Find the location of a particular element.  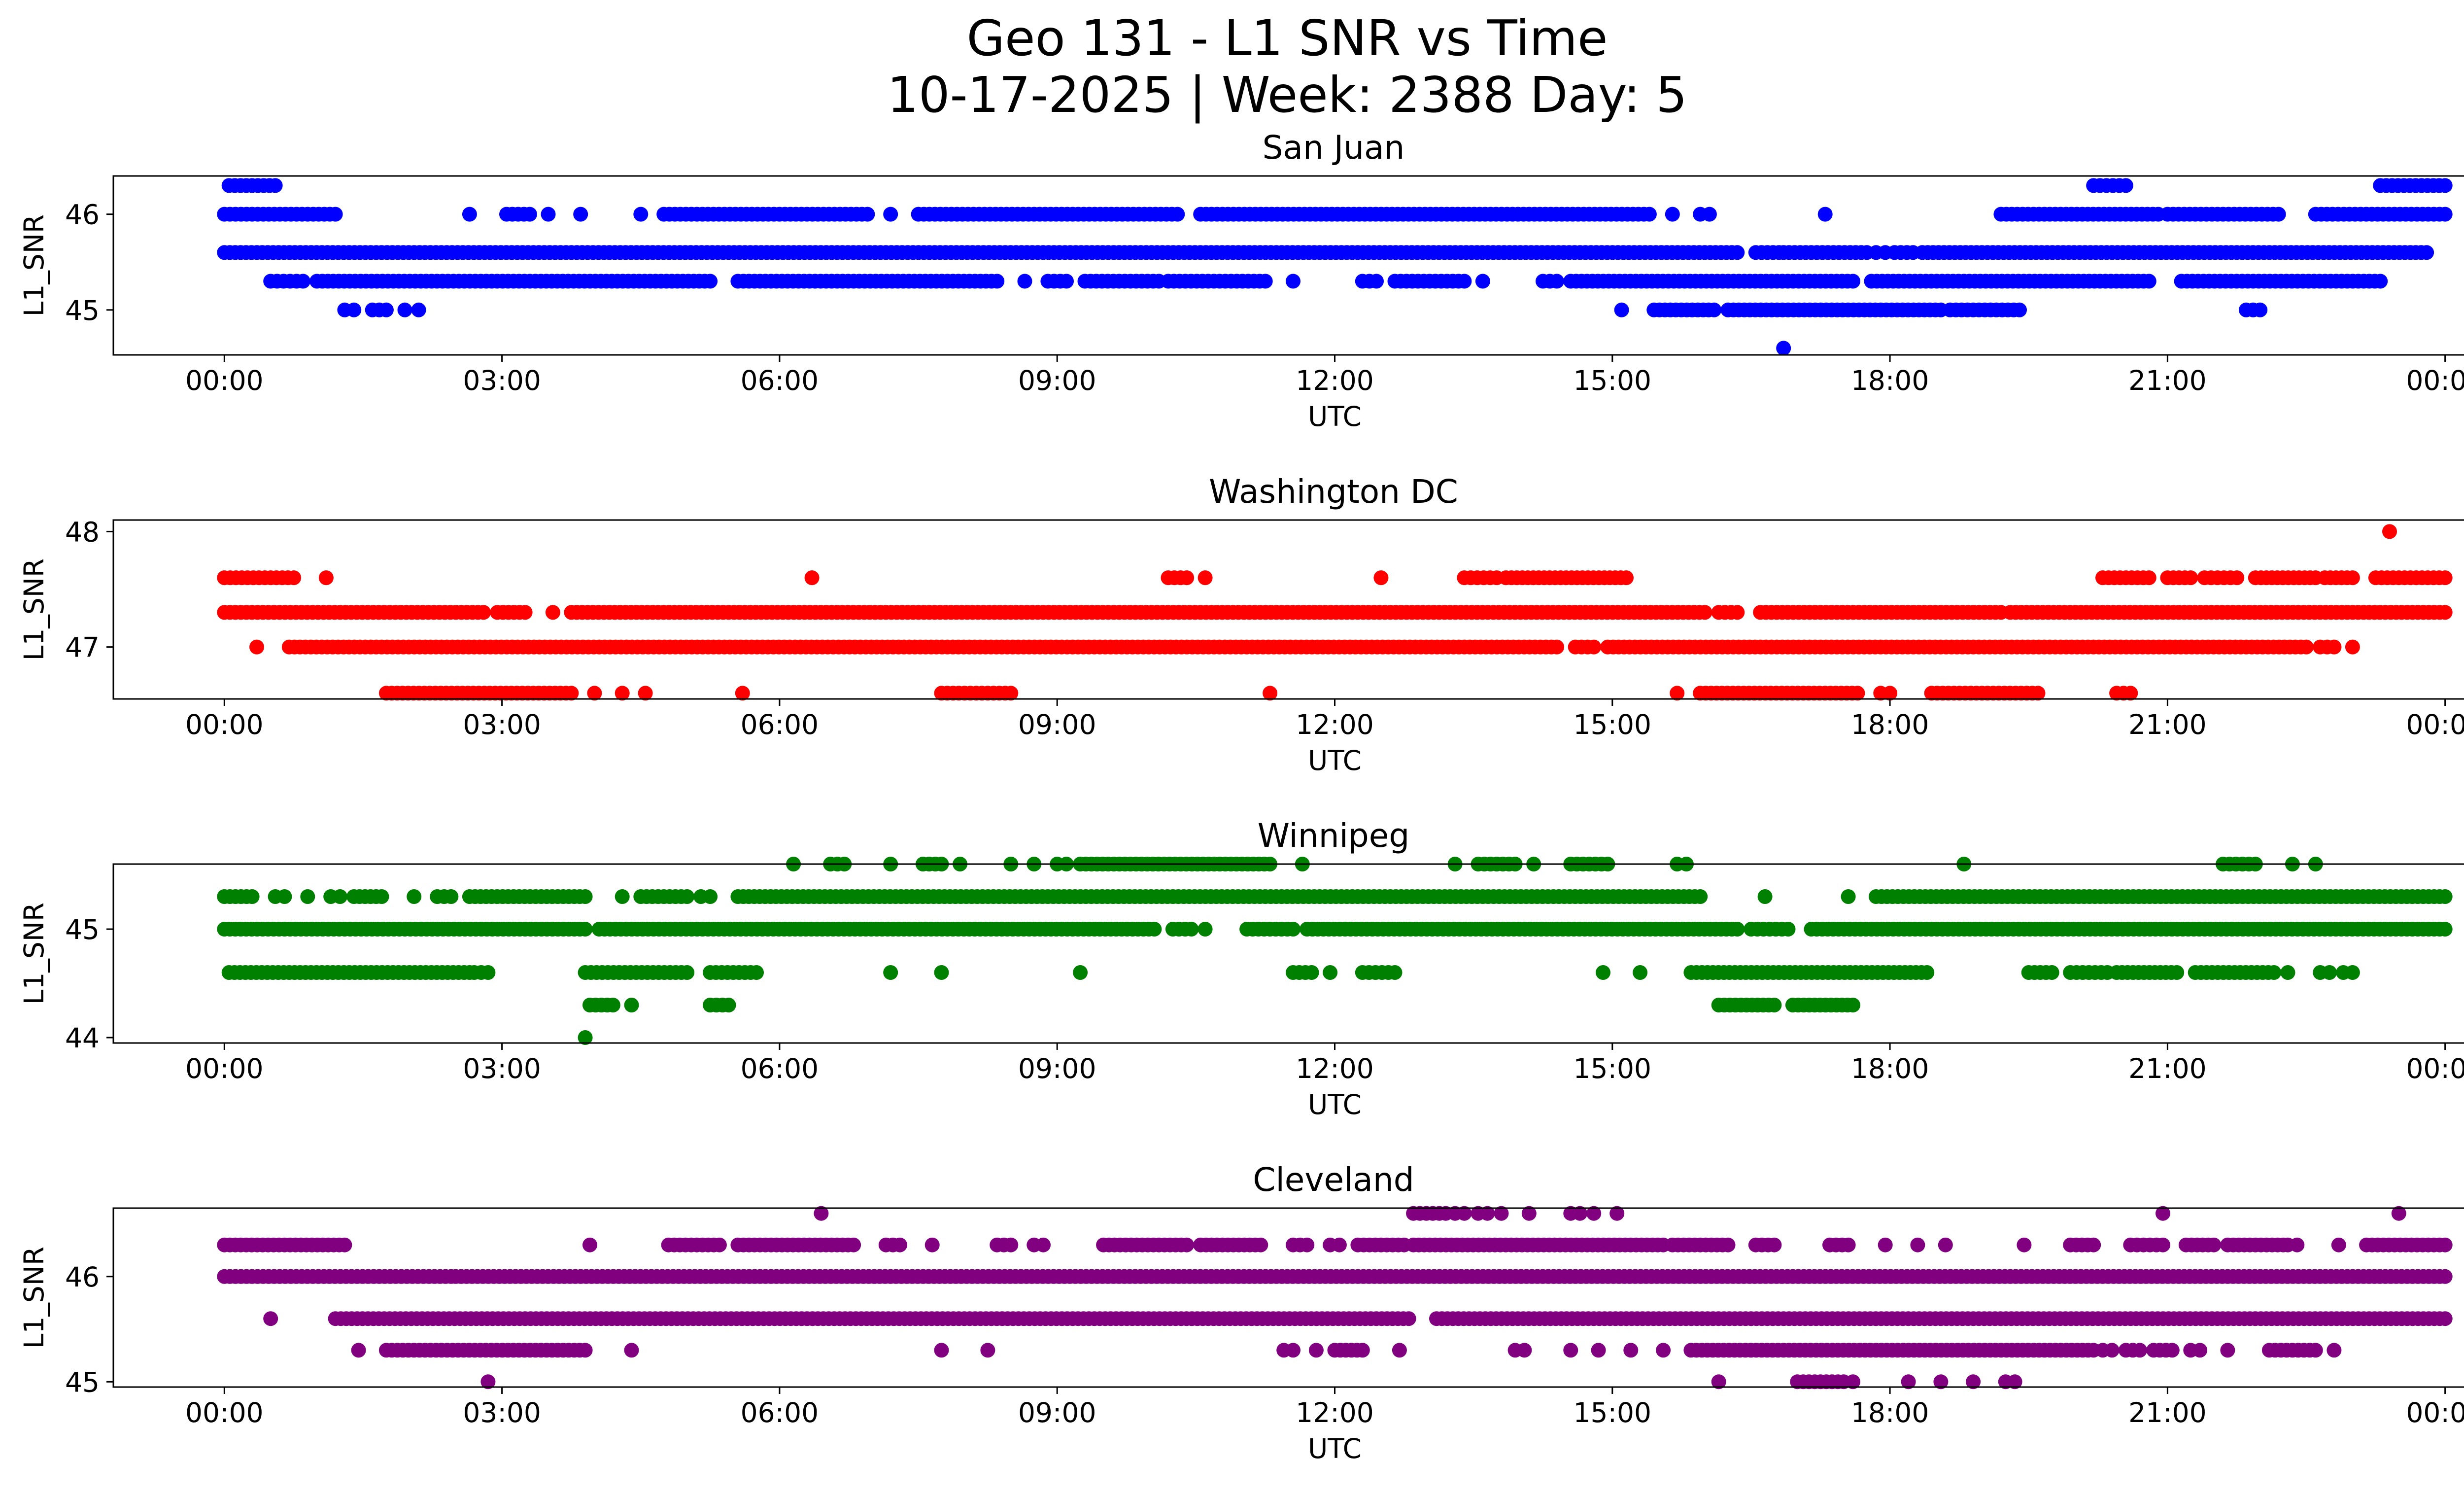

chart-title-line1: Geo 131 - L1 SNR vs Time is located at coordinates (1287, 38).